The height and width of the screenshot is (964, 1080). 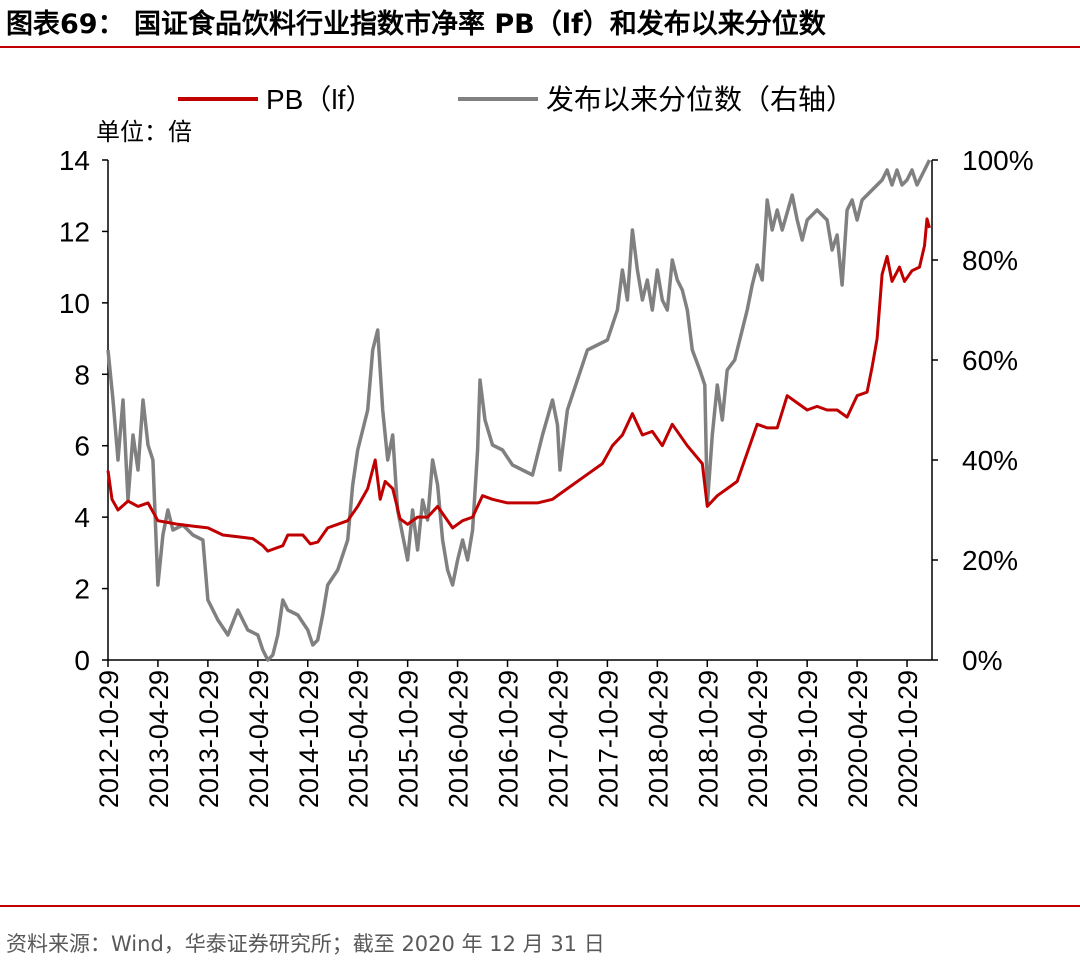 What do you see at coordinates (540, 47) in the screenshot?
I see `title-divider` at bounding box center [540, 47].